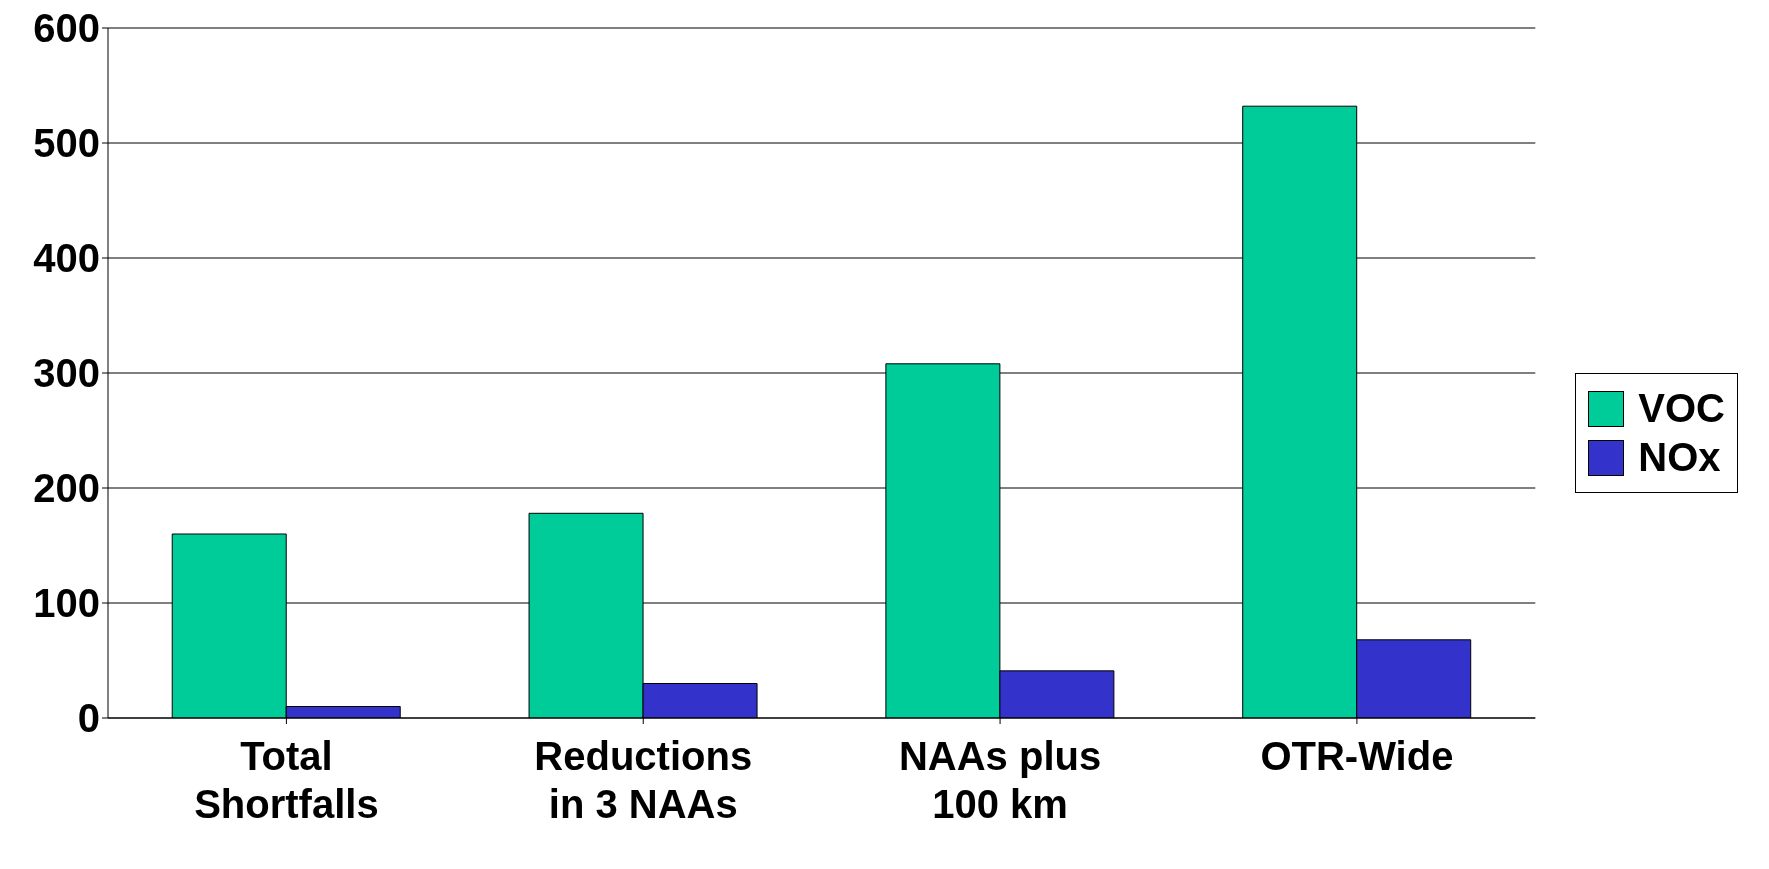 This screenshot has width=1769, height=869. What do you see at coordinates (286, 780) in the screenshot?
I see `x-tick-label: Total Shortfalls` at bounding box center [286, 780].